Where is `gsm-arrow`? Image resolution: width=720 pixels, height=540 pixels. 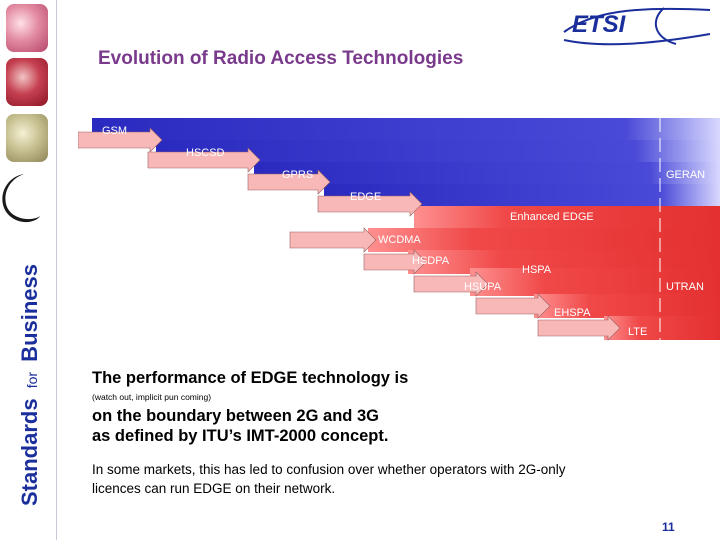 gsm-arrow is located at coordinates (120, 140).